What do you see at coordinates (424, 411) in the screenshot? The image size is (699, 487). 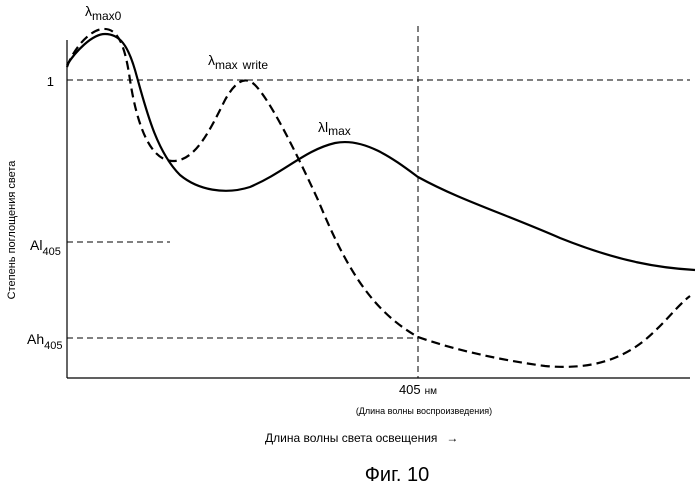 I see `wavelength-405-note: (Длина волны воспроизведения)` at bounding box center [424, 411].